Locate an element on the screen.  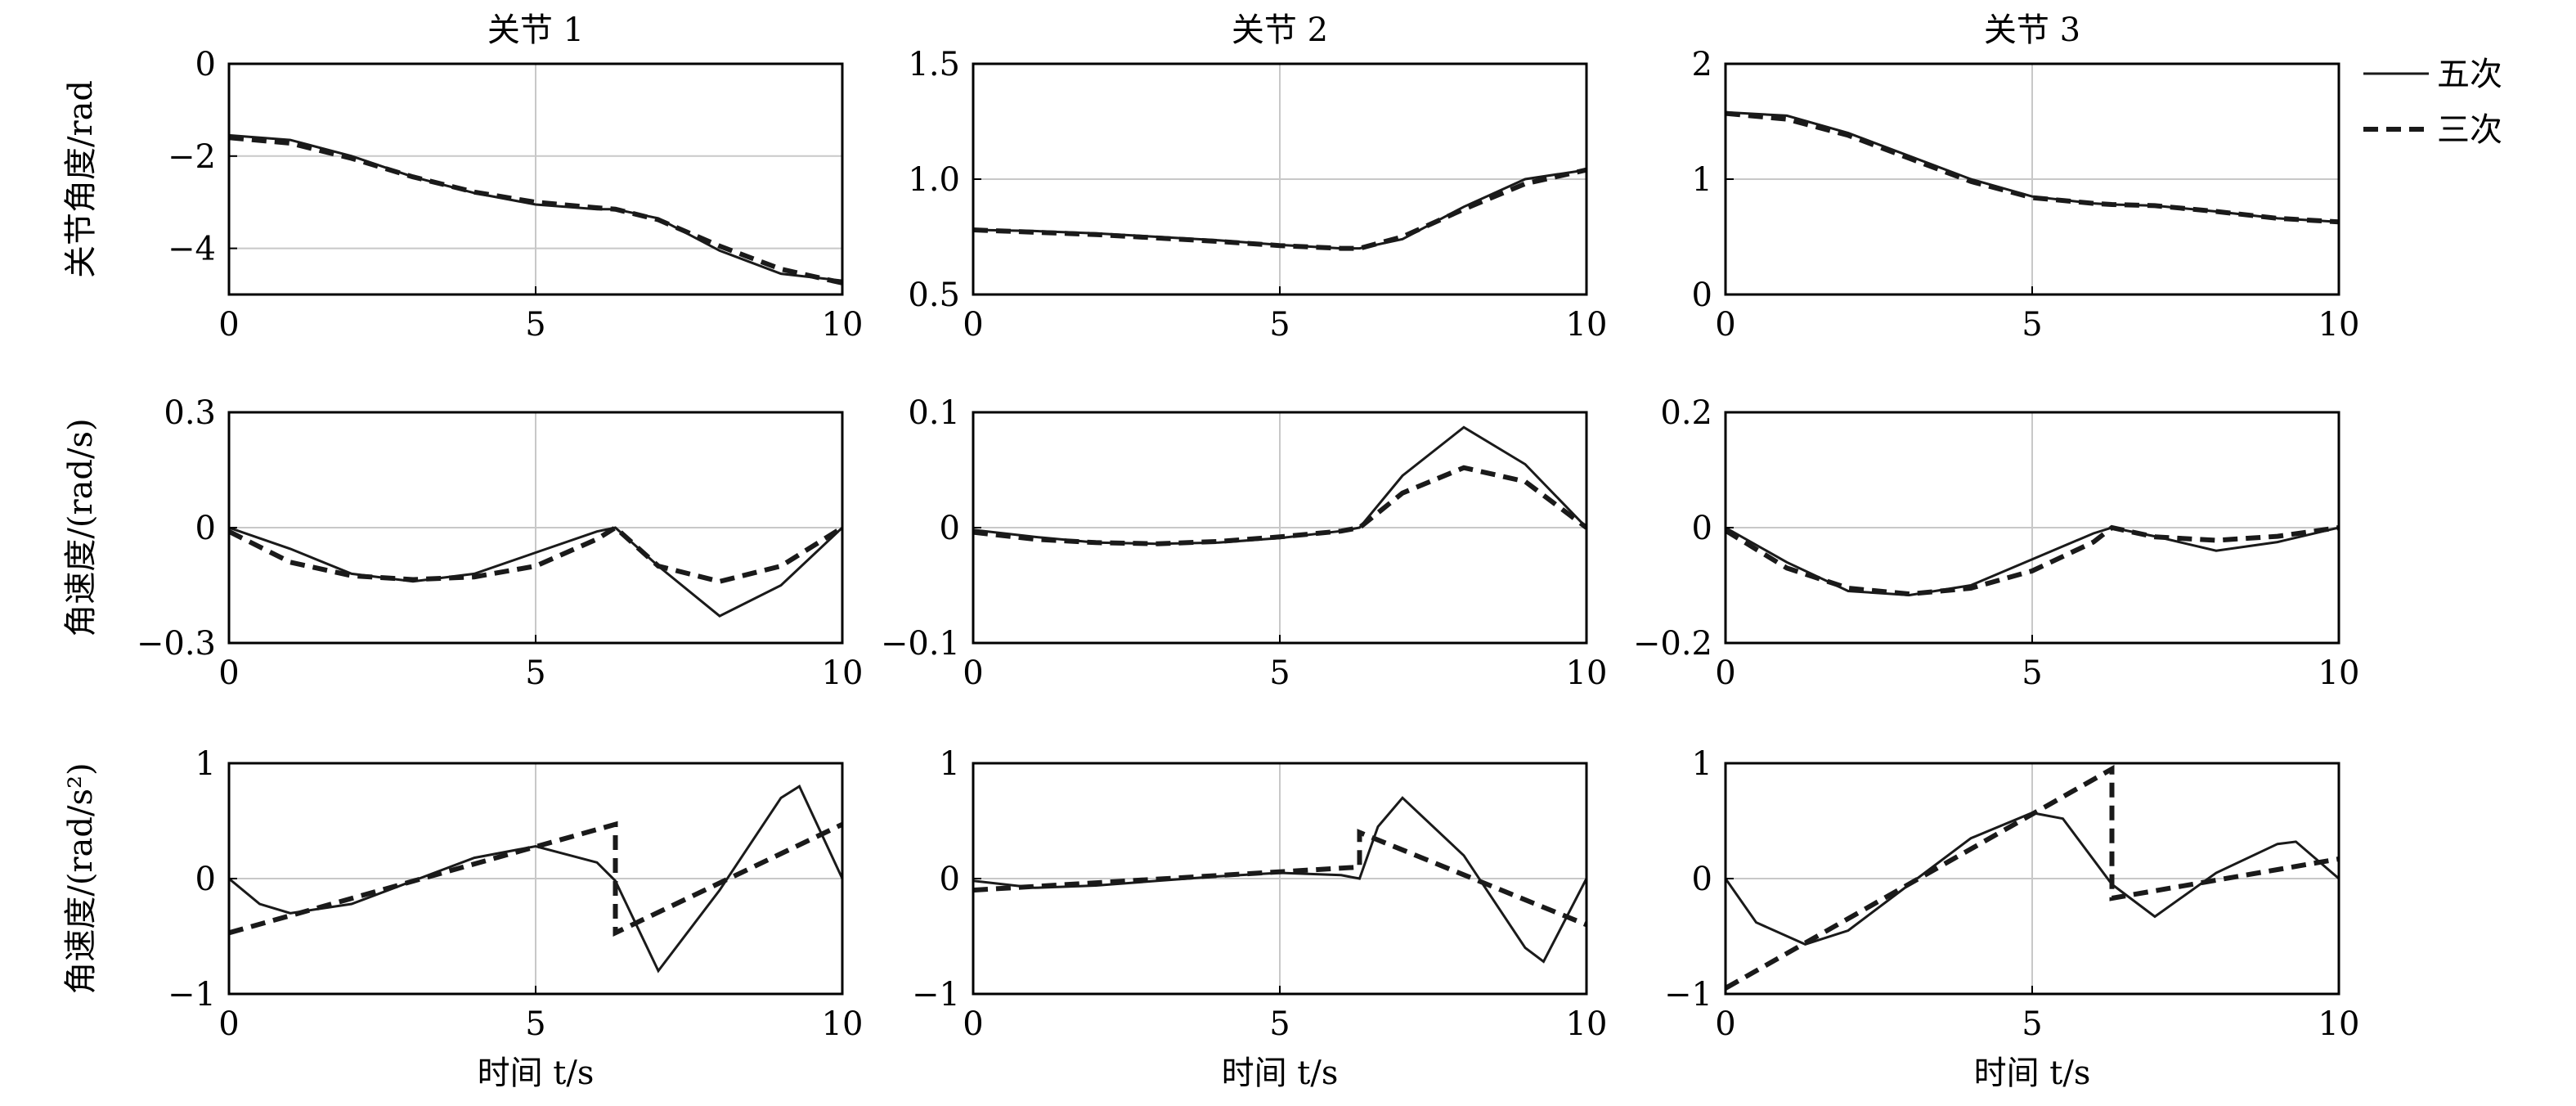
y-tick-label: 1.0 is located at coordinates (934, 180).